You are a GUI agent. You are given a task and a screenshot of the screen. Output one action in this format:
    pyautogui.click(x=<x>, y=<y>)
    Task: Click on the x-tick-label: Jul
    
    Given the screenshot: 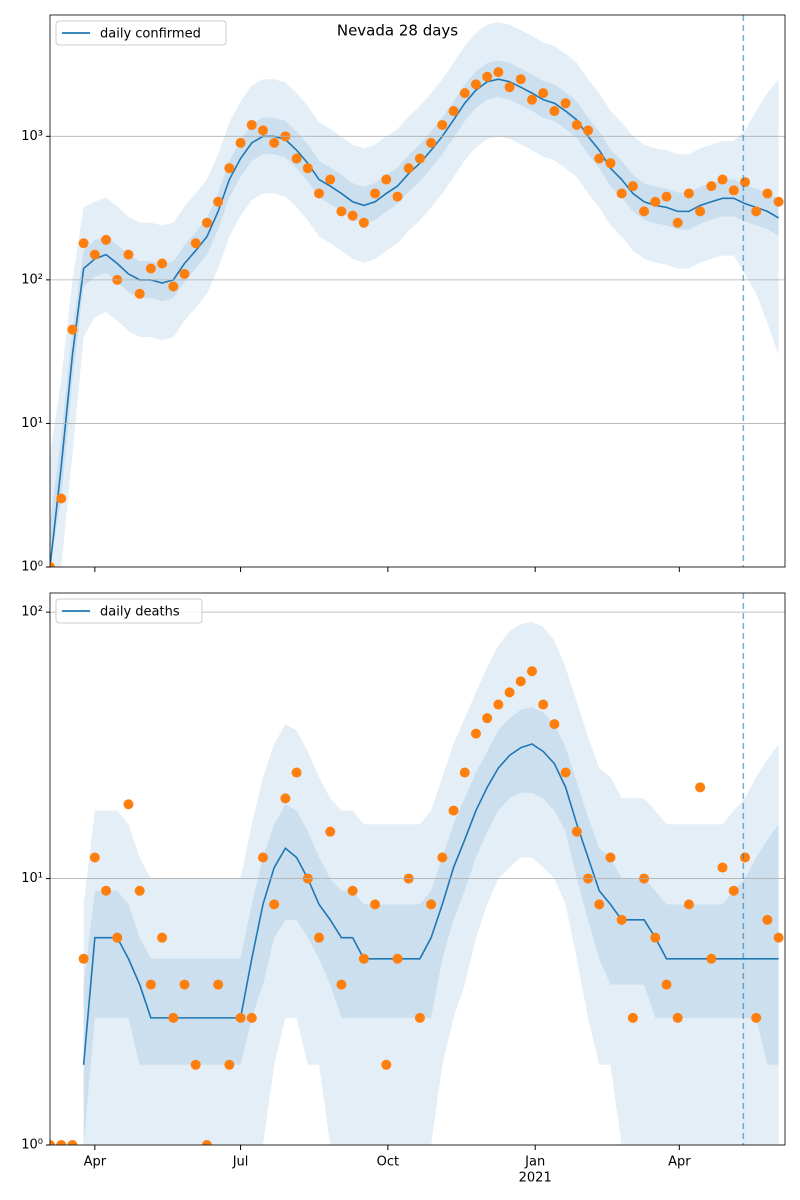 What is the action you would take?
    pyautogui.click(x=240, y=1162)
    